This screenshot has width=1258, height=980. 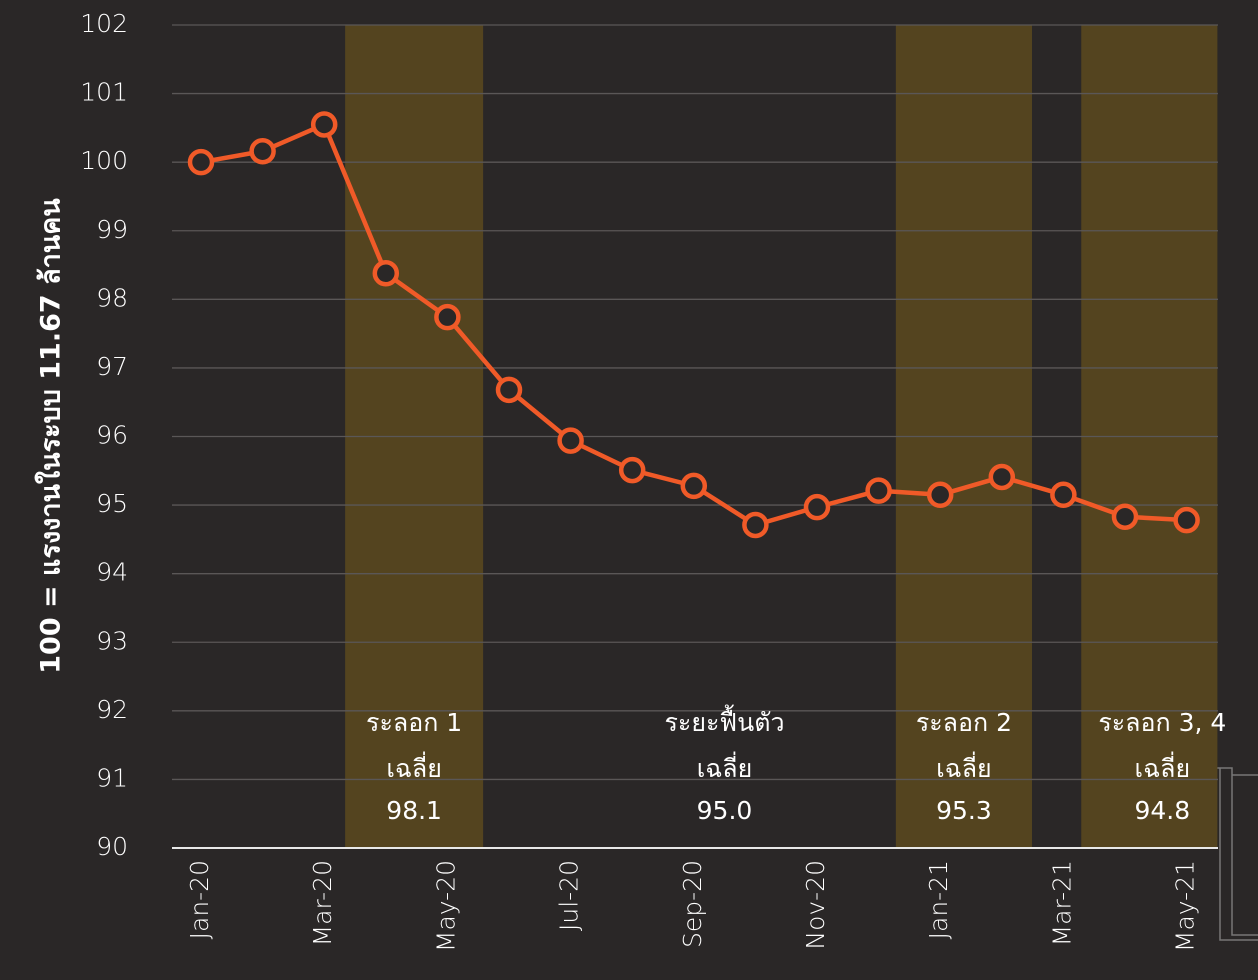 What do you see at coordinates (322, 903) in the screenshot?
I see `x-tick-label: Mar-20` at bounding box center [322, 903].